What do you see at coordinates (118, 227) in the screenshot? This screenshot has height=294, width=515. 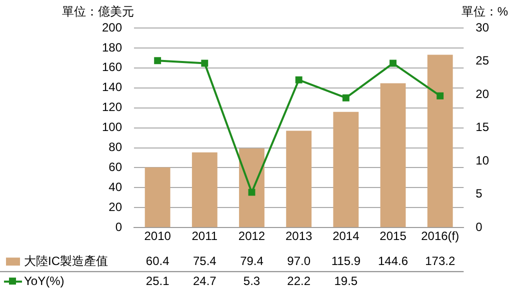 I see `y-tick-label: 0` at bounding box center [118, 227].